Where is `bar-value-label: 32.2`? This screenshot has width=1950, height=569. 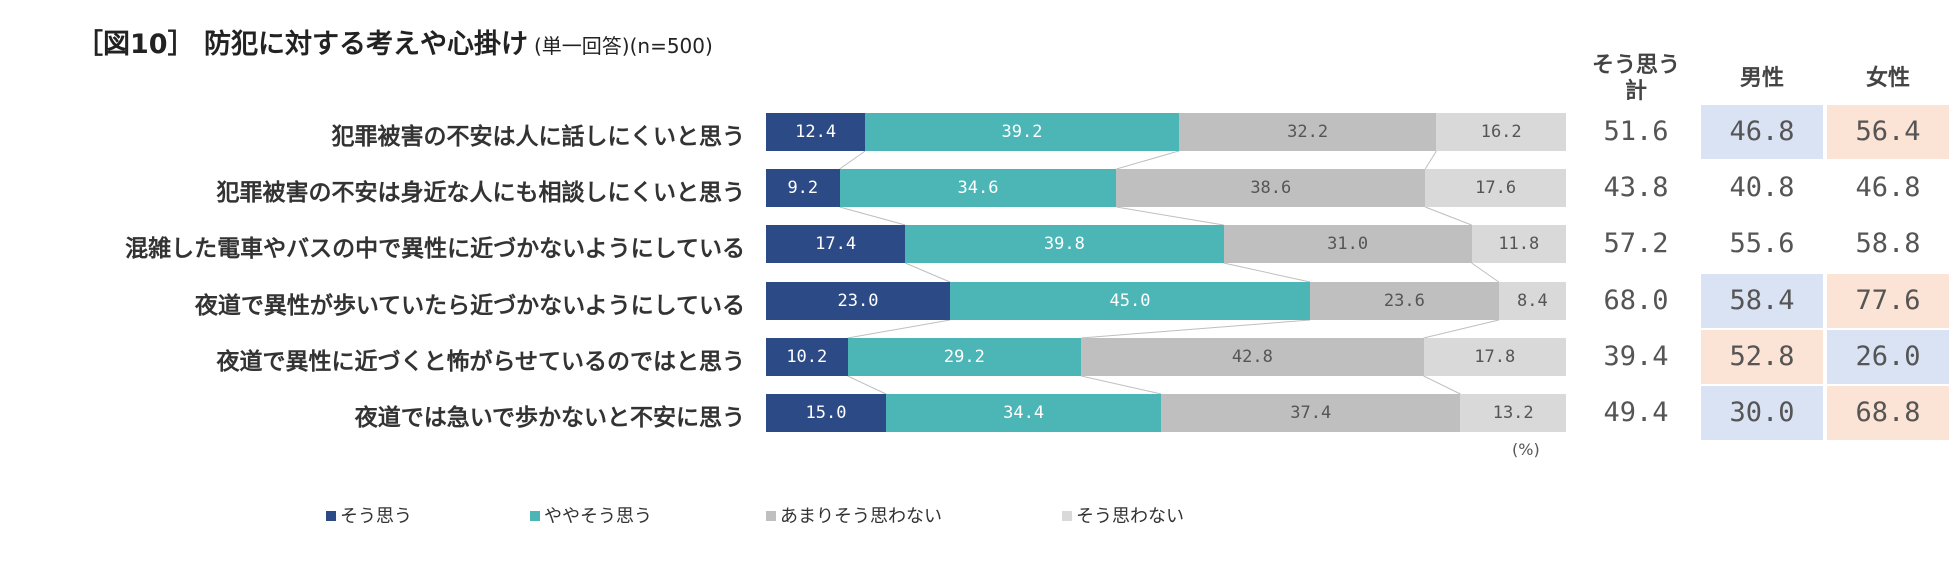 bar-value-label: 32.2 is located at coordinates (1308, 132).